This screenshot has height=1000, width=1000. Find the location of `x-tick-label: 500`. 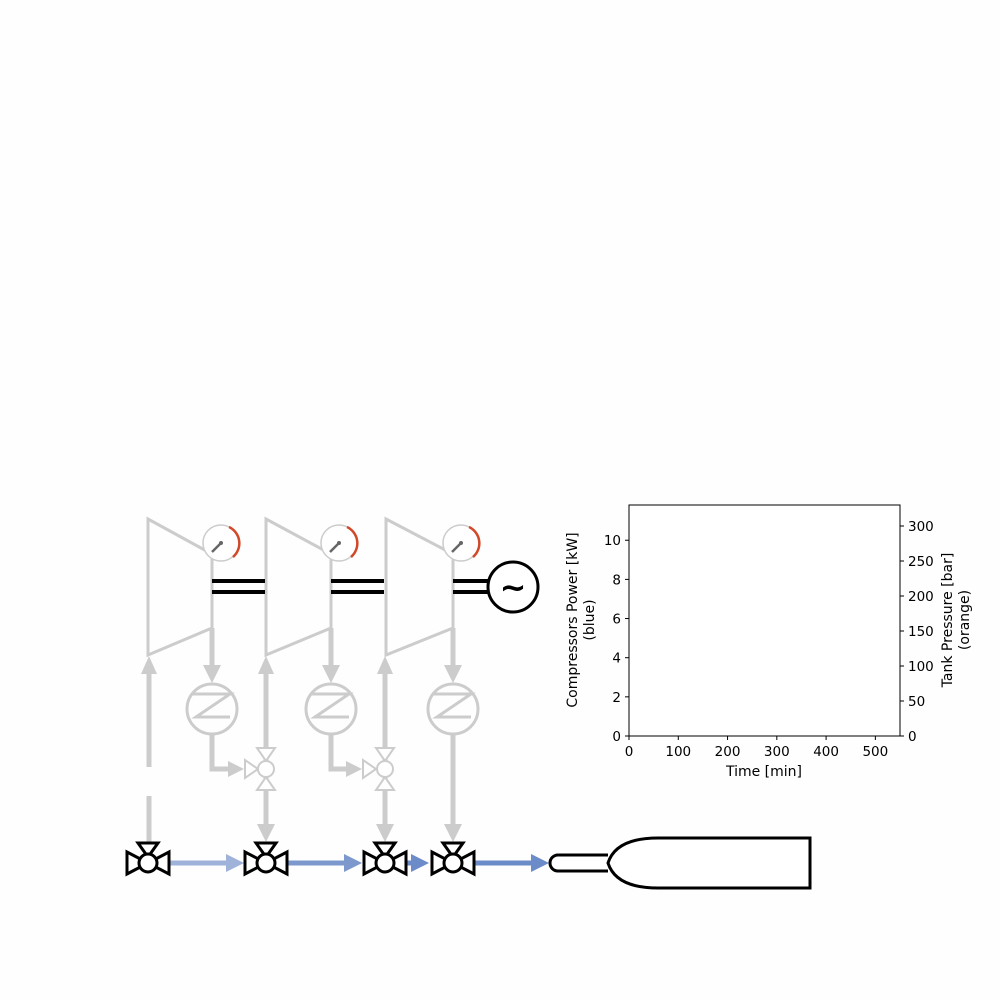

x-tick-label: 500 is located at coordinates (875, 752).